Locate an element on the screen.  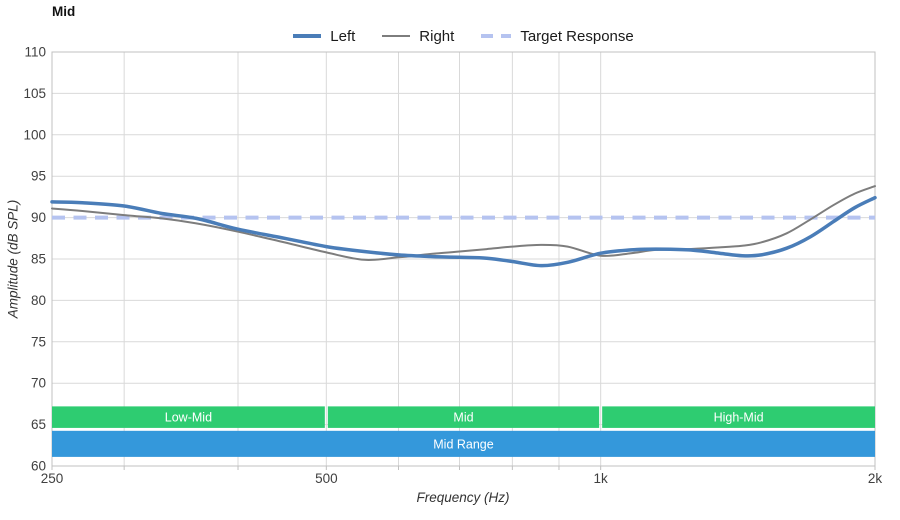
y-tick-label: 80 is located at coordinates (38, 300).